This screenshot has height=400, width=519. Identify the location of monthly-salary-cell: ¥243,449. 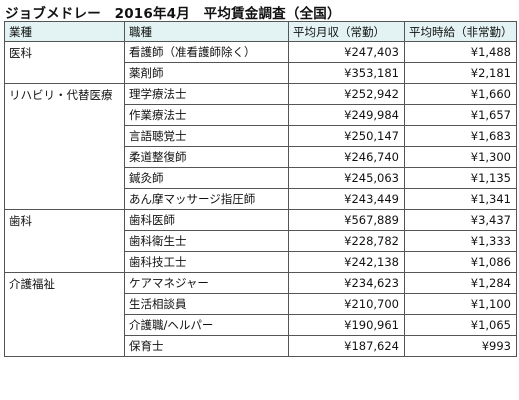
(346, 199).